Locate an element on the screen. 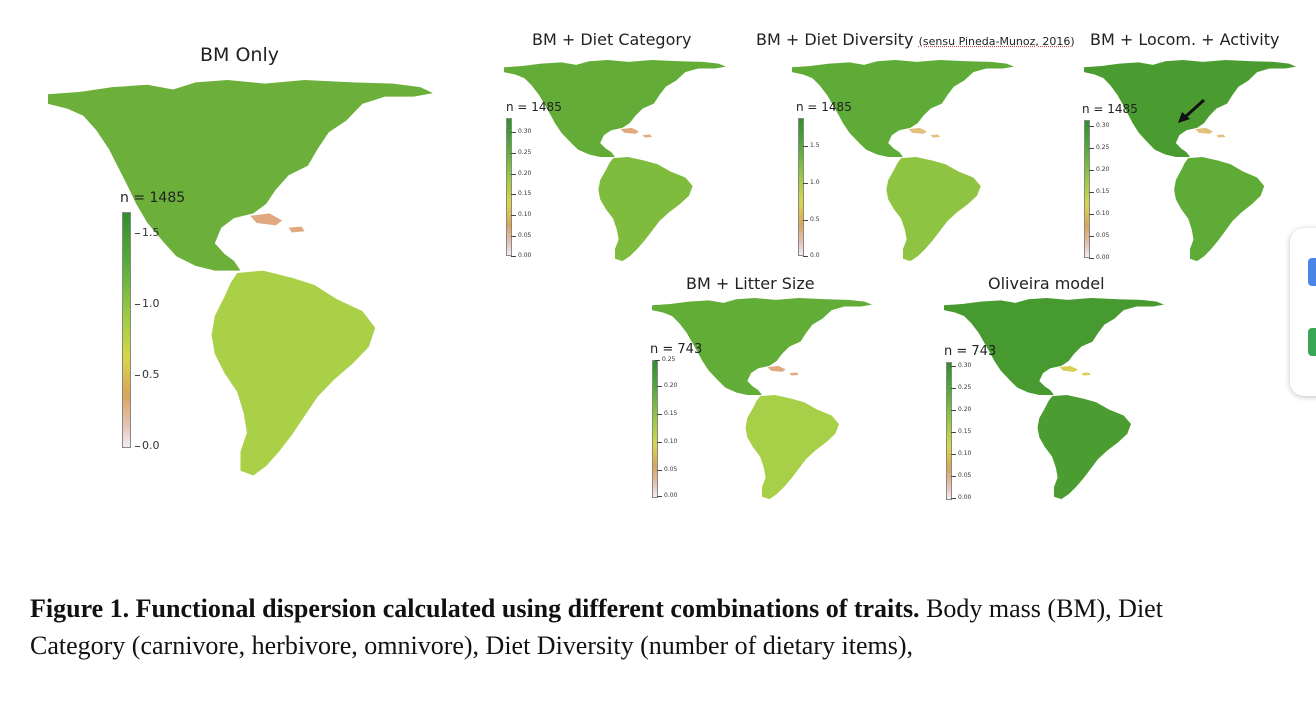 The width and height of the screenshot is (1316, 708). panel-title: BM + Diet Category is located at coordinates (611, 39).